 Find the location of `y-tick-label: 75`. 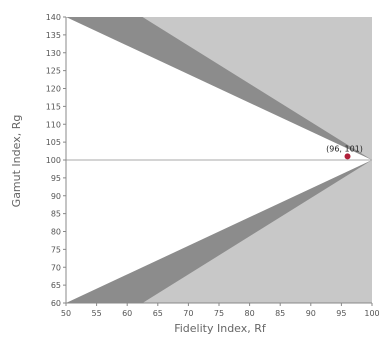

y-tick-label: 75 is located at coordinates (56, 249).